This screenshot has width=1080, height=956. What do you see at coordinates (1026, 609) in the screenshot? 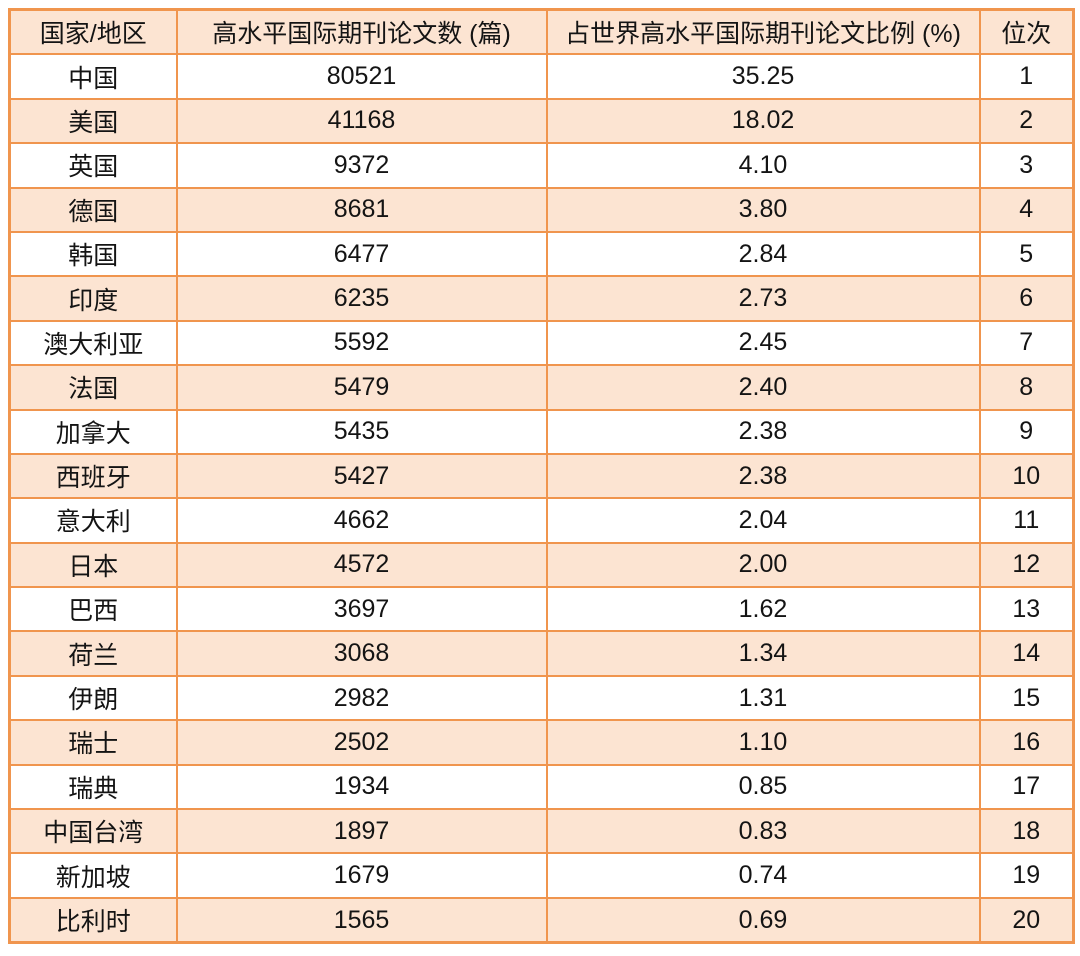
I see `rank-cell: 13` at bounding box center [1026, 609].